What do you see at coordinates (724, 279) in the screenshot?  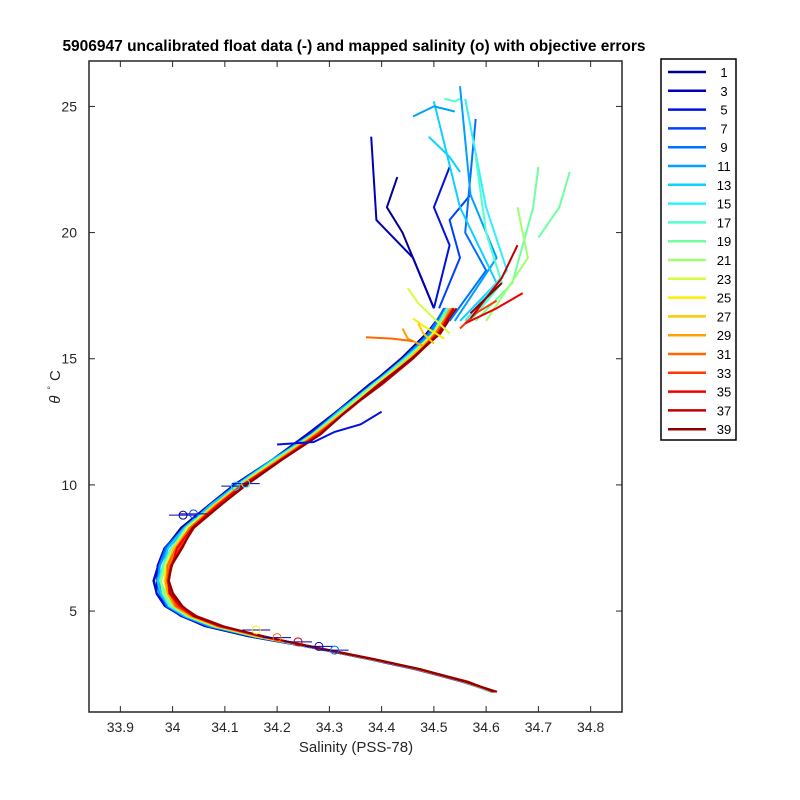 I see `legend-label: 23` at bounding box center [724, 279].